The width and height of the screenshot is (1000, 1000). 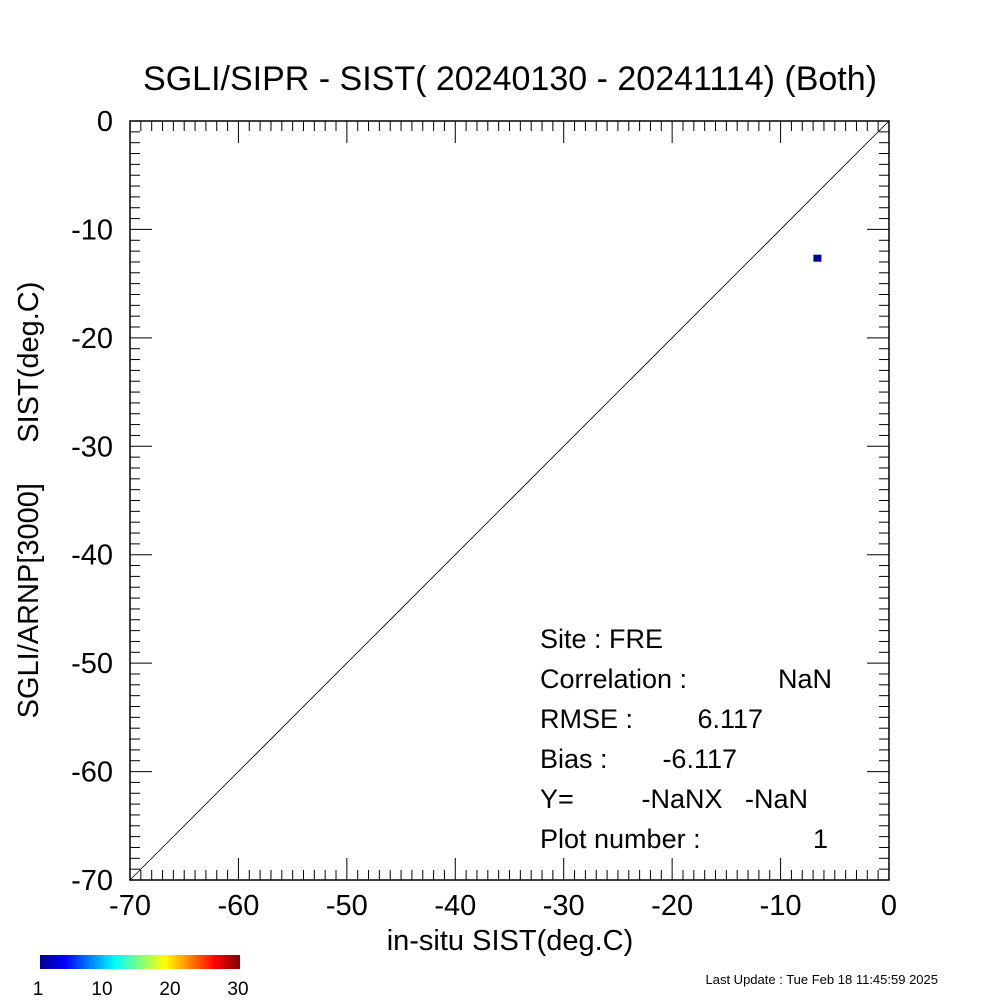 I want to click on x-tick-label: 0, so click(x=889, y=906).